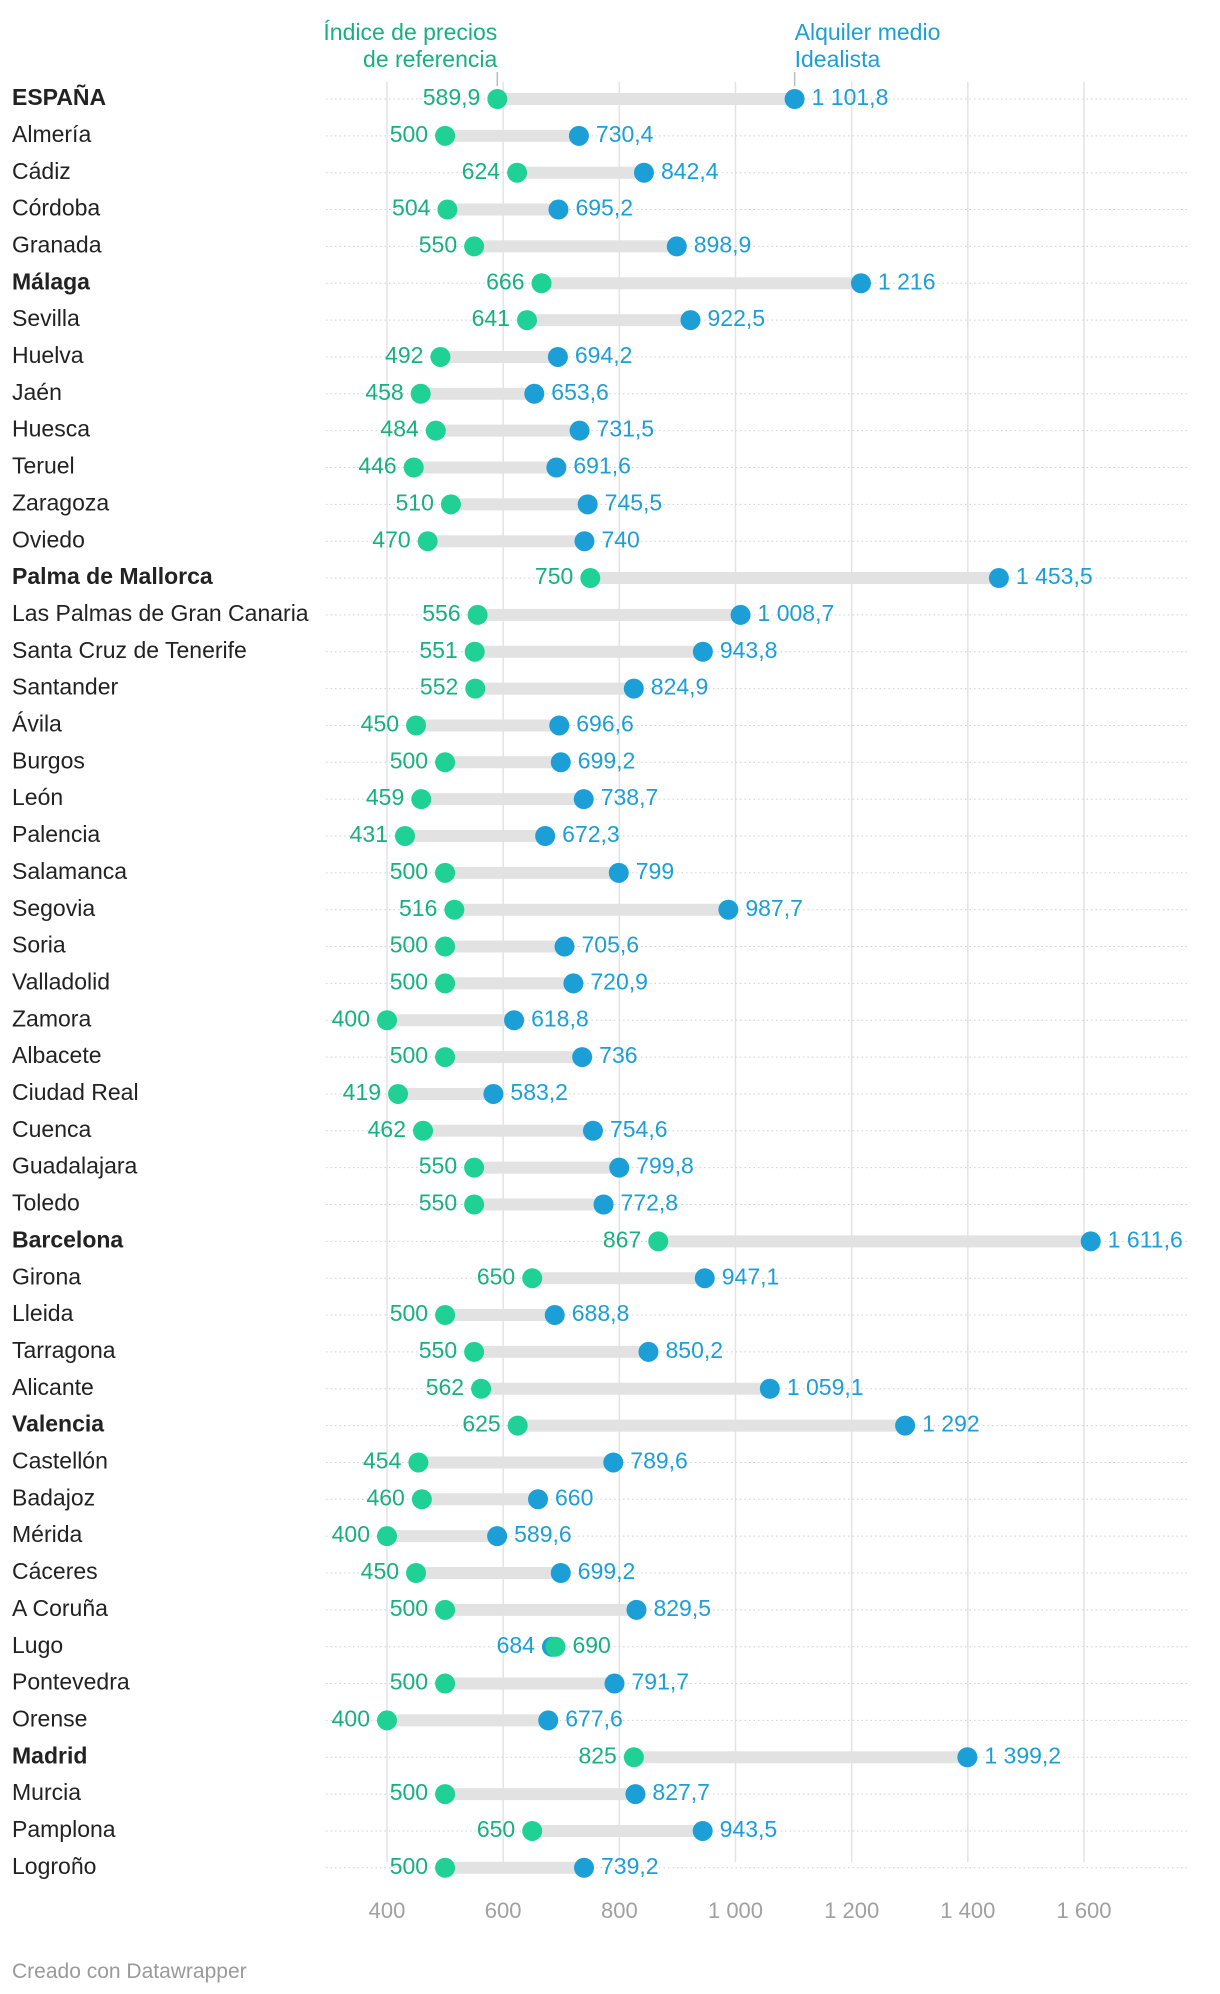 The width and height of the screenshot is (1220, 1994). I want to click on reference-value-label: 460, so click(385, 1497).